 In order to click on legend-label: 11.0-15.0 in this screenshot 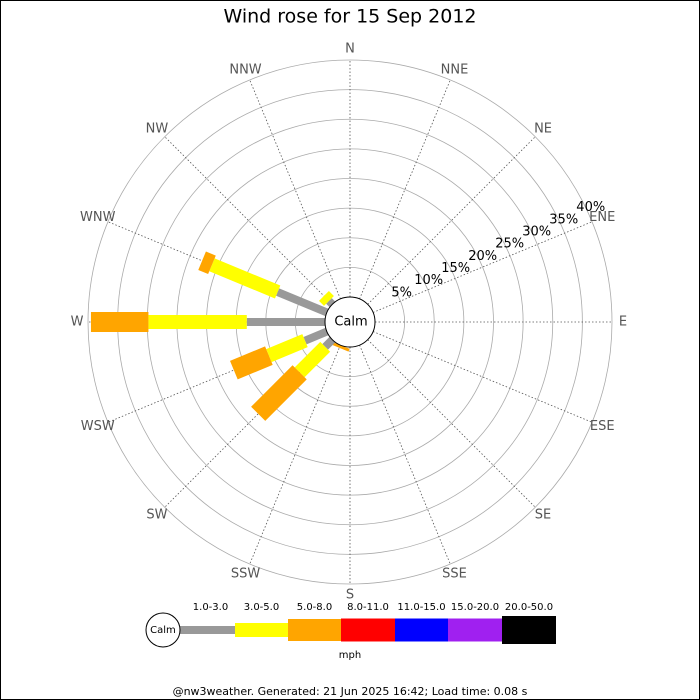, I will do `click(421, 607)`.